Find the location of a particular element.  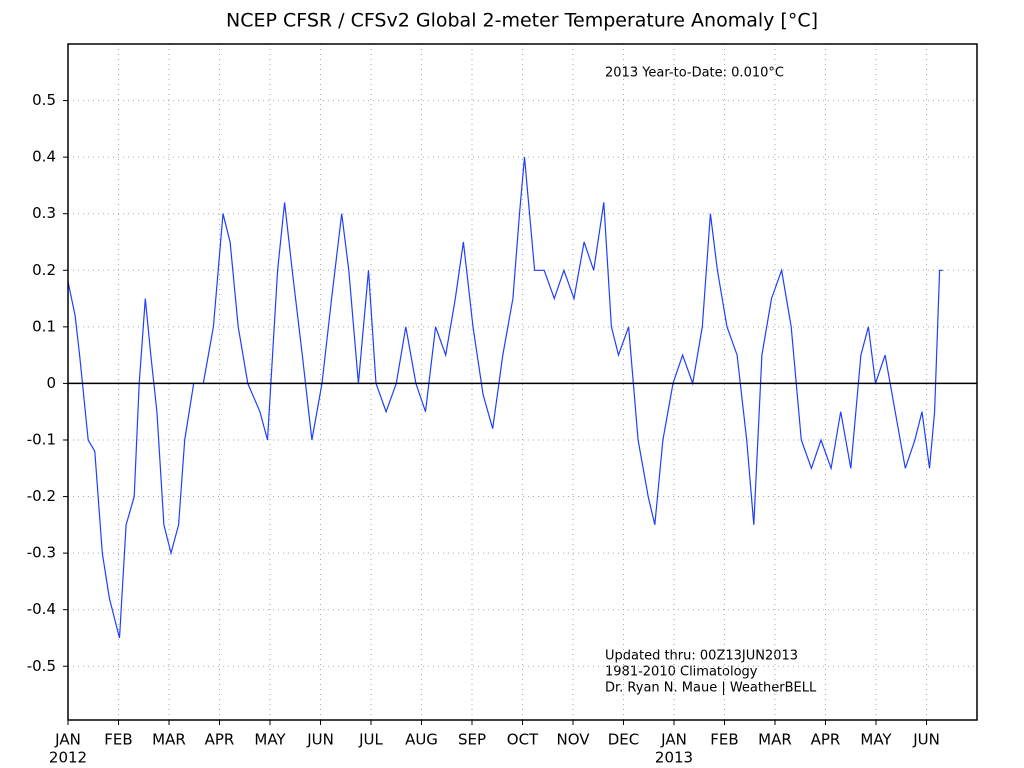

y-tick-label: 0.4 is located at coordinates (44, 157).